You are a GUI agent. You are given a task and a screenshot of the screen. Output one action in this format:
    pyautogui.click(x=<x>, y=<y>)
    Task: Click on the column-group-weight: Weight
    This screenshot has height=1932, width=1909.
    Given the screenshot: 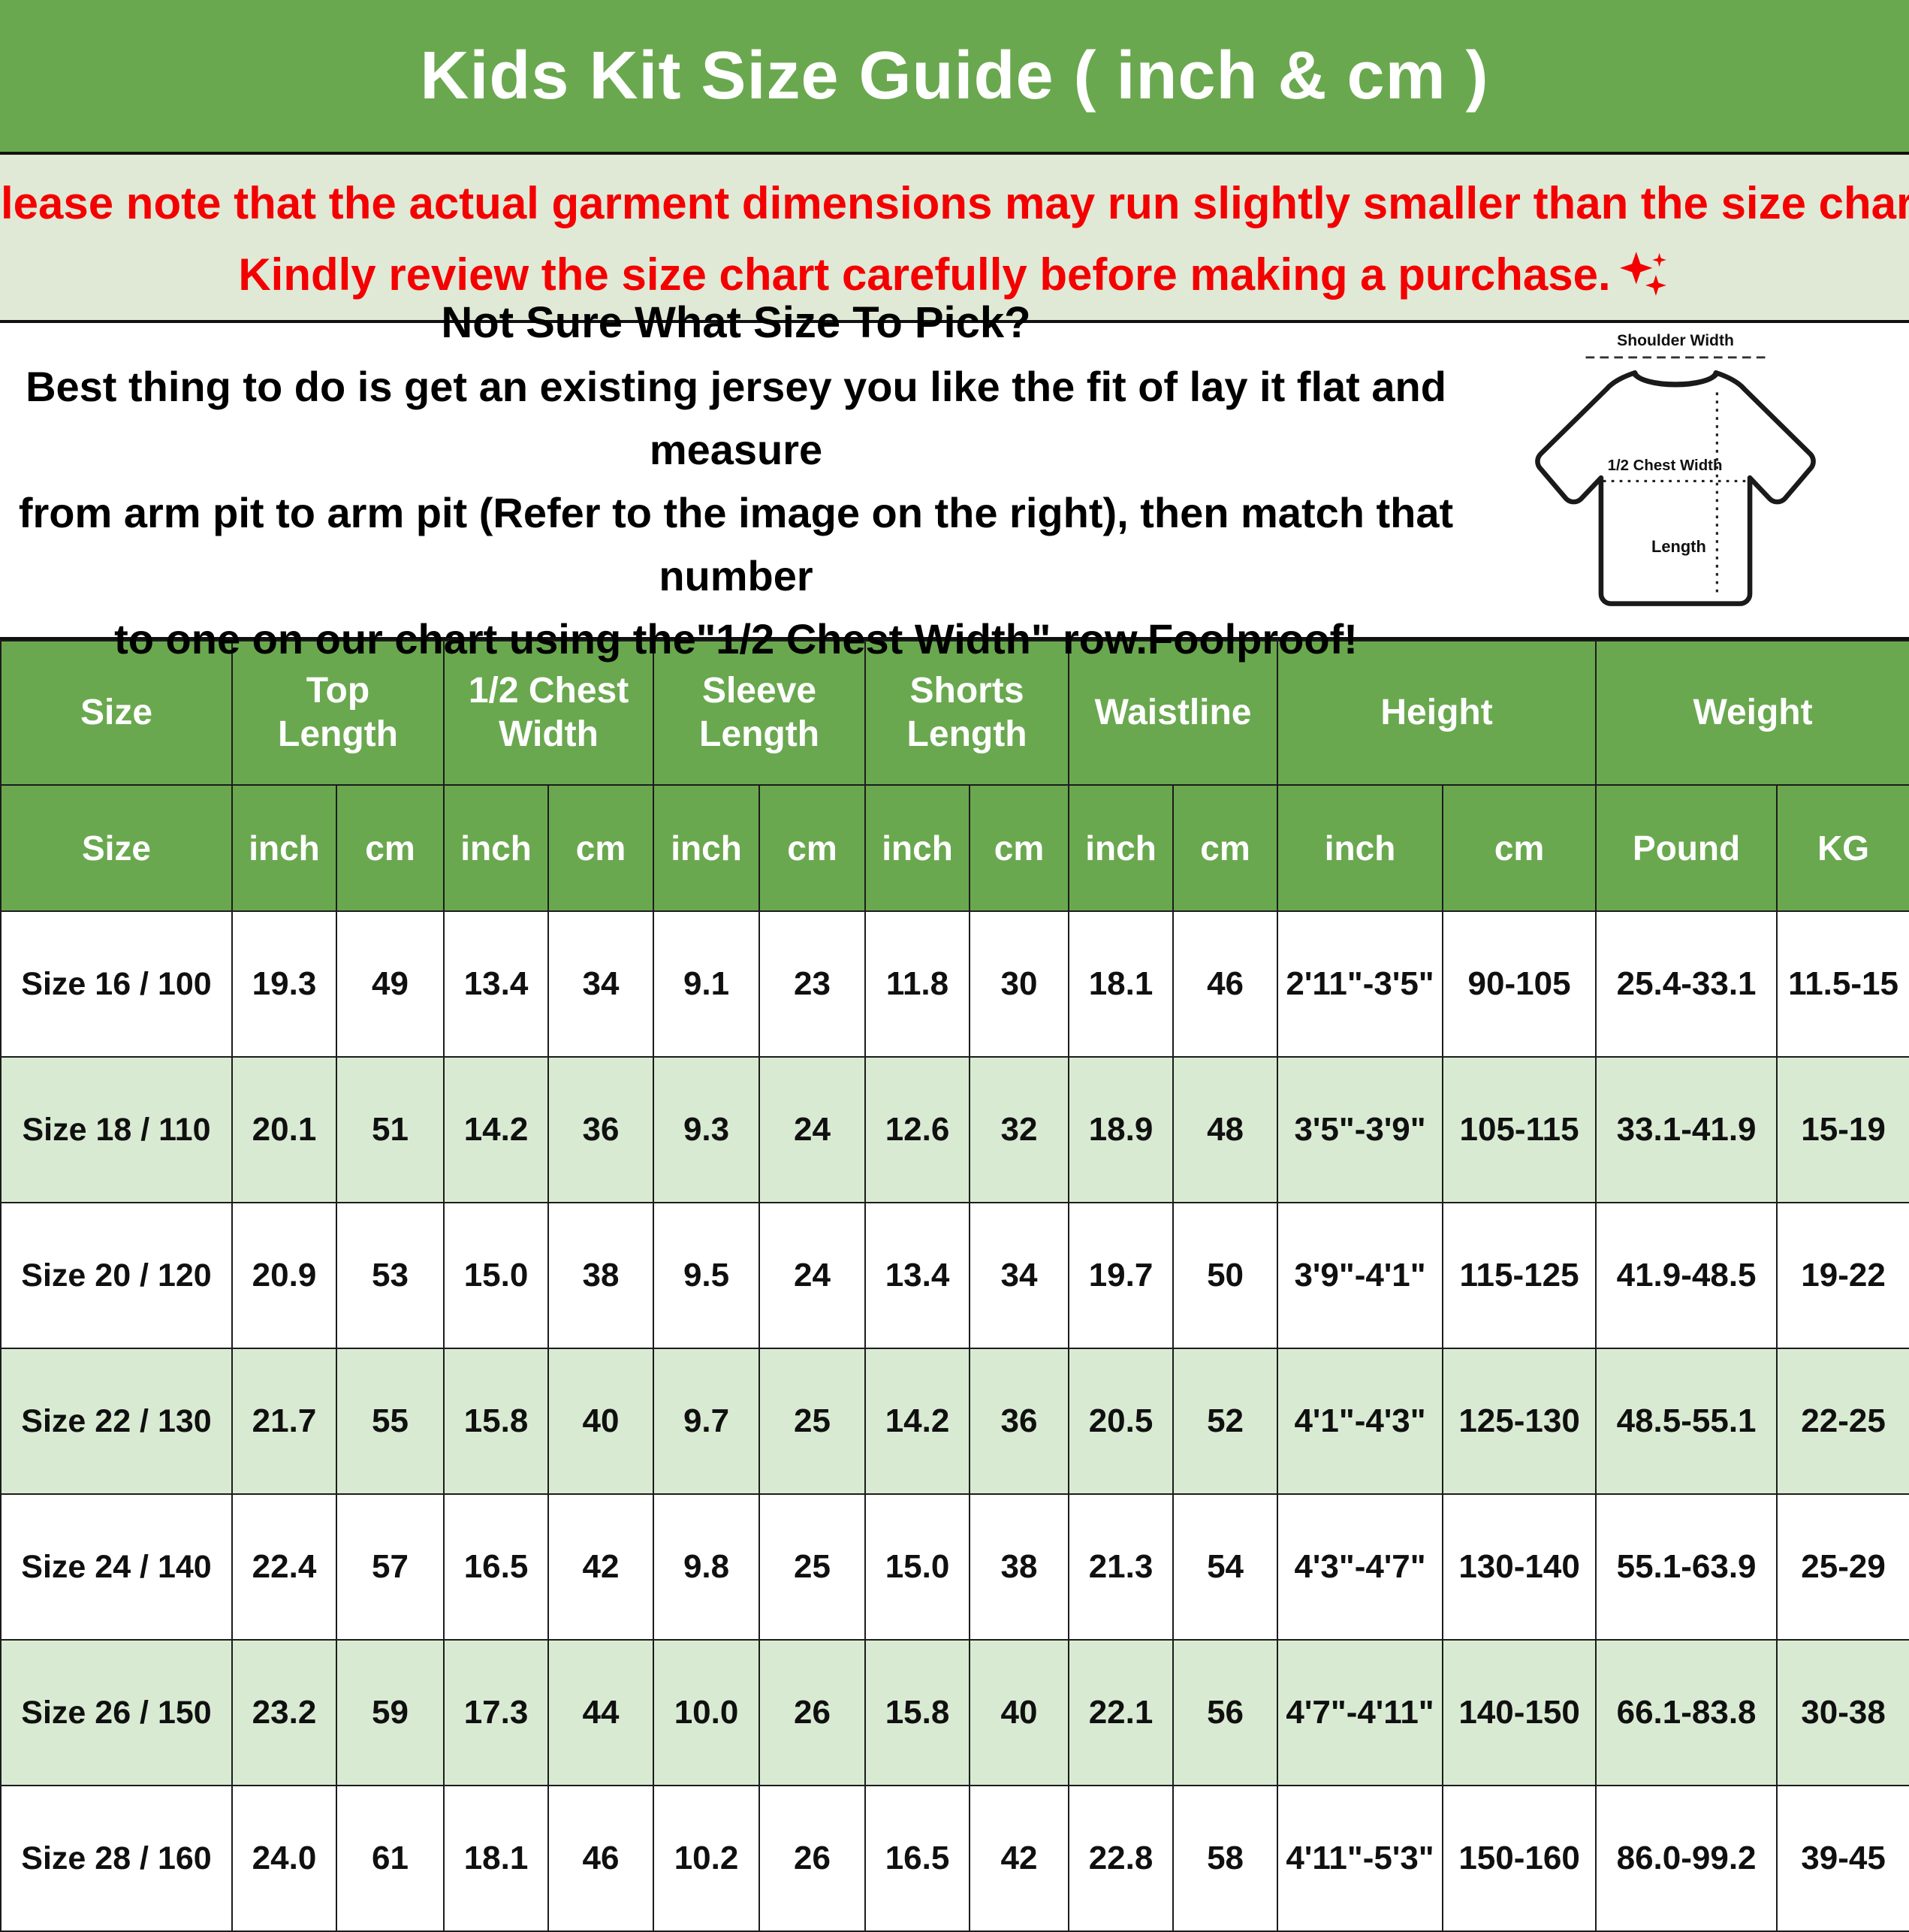 What is the action you would take?
    pyautogui.click(x=1752, y=713)
    